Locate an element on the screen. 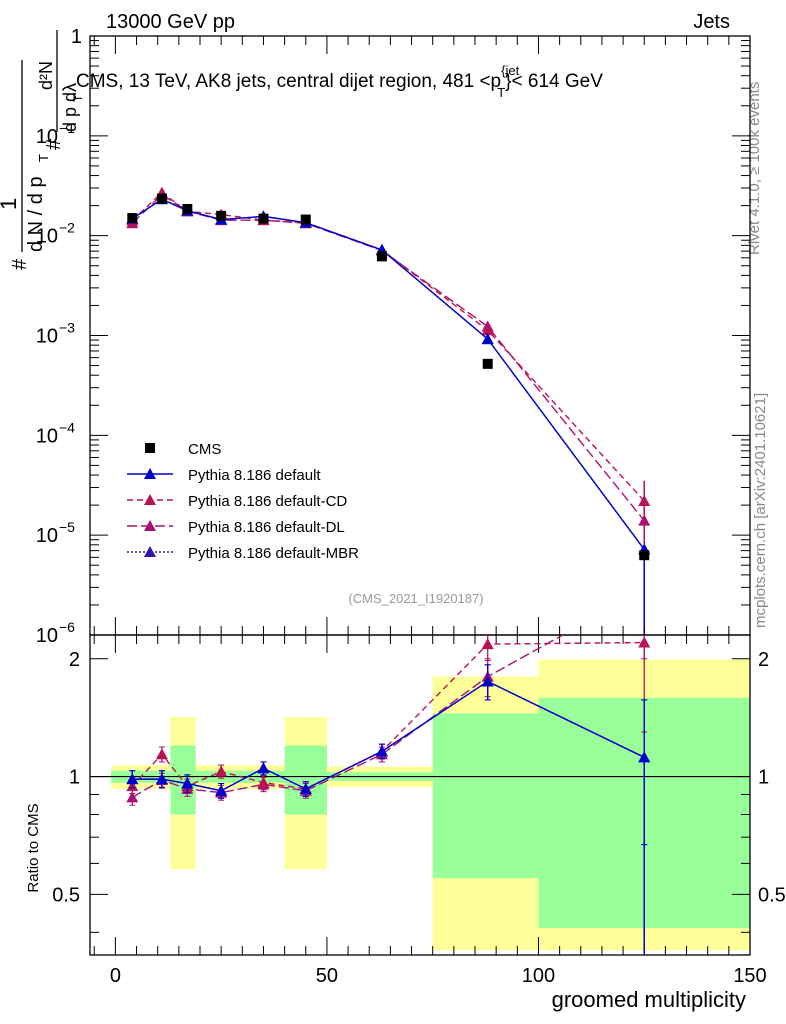 This screenshot has height=1024, width=786. y-tick-exponent: −2 is located at coordinates (67, 228).